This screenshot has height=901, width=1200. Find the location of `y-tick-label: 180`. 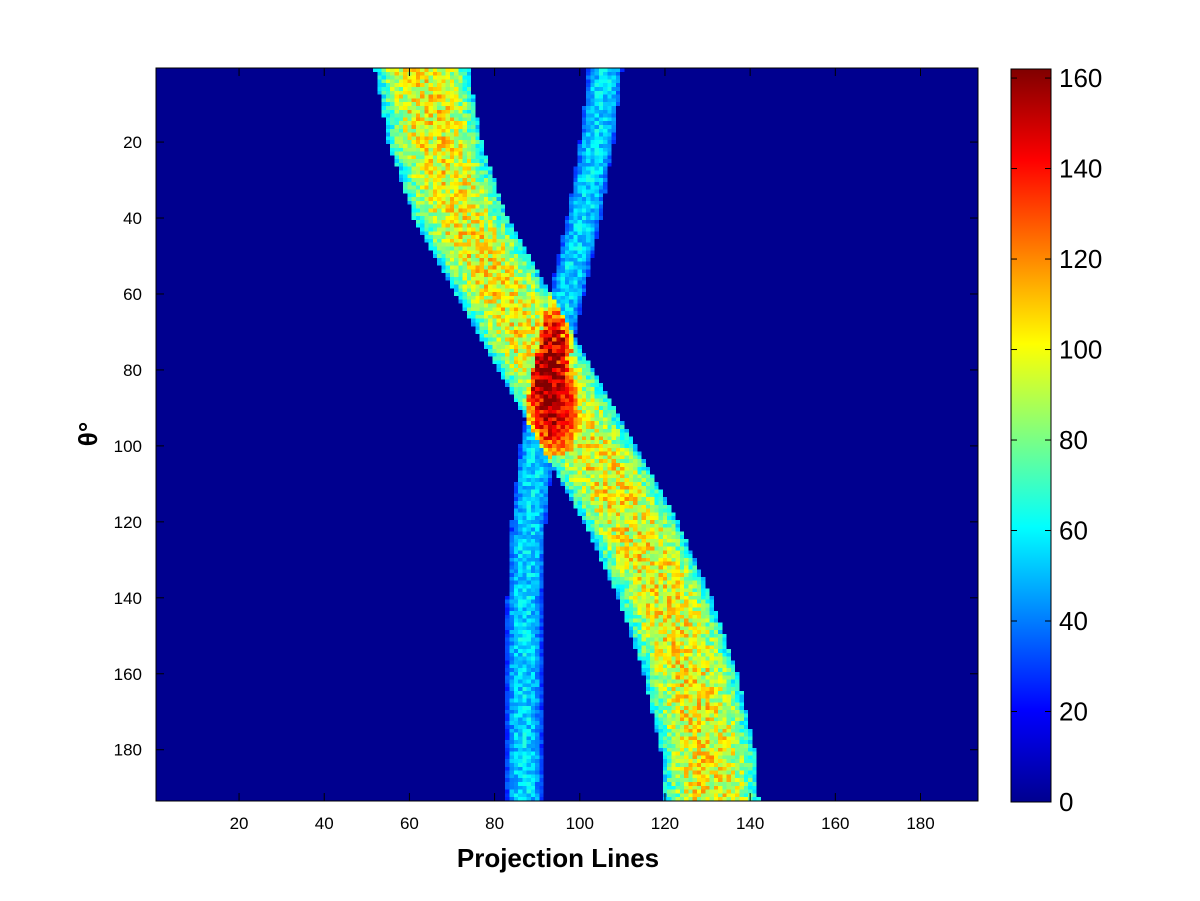

y-tick-label: 180 is located at coordinates (128, 750).